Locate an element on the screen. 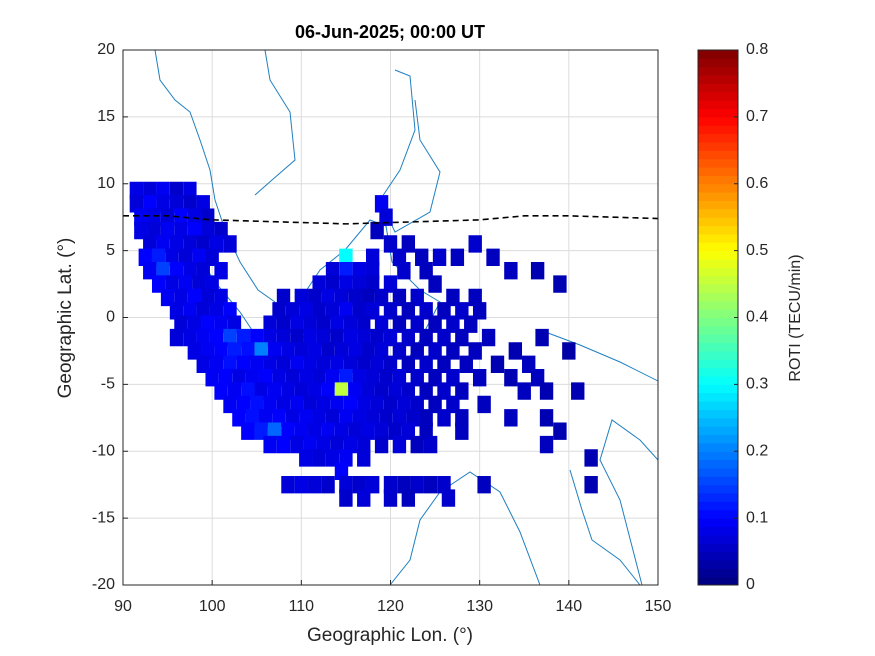 Image resolution: width=875 pixels, height=656 pixels. x-tick-label: 150 is located at coordinates (658, 606).